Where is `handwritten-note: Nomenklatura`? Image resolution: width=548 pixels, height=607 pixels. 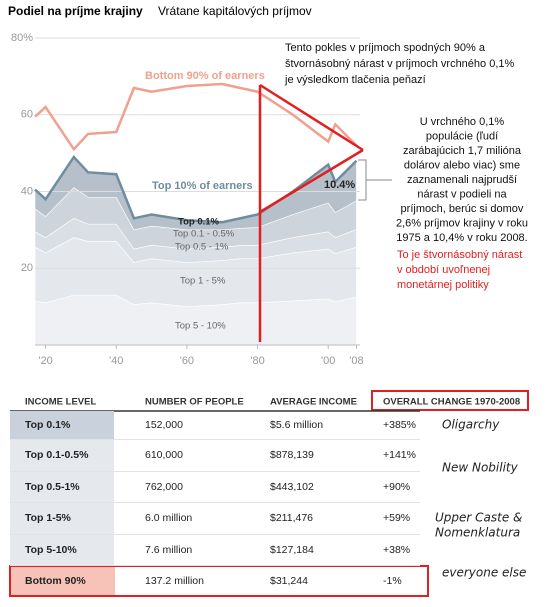
handwritten-note: Nomenklatura is located at coordinates (477, 533).